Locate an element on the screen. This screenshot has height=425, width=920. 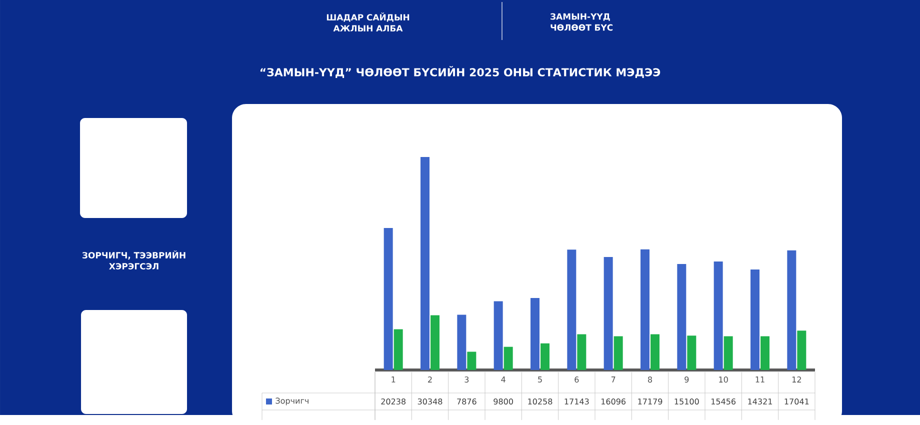
x-tick-label: 6 is located at coordinates (576, 379).